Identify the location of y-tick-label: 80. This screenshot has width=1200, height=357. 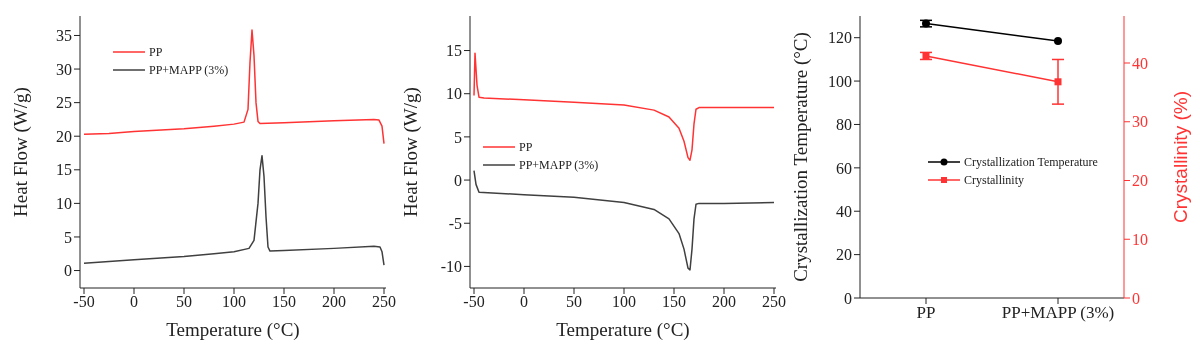
(844, 125).